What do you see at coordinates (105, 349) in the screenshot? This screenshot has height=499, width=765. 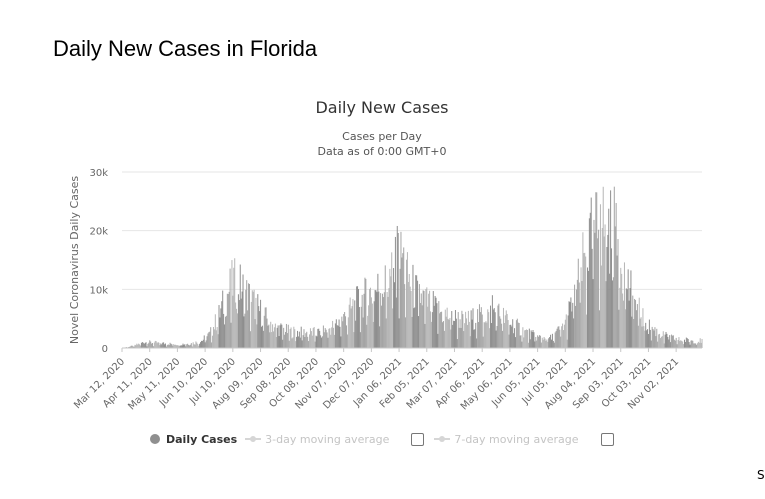 I see `y-tick-label: 0` at bounding box center [105, 349].